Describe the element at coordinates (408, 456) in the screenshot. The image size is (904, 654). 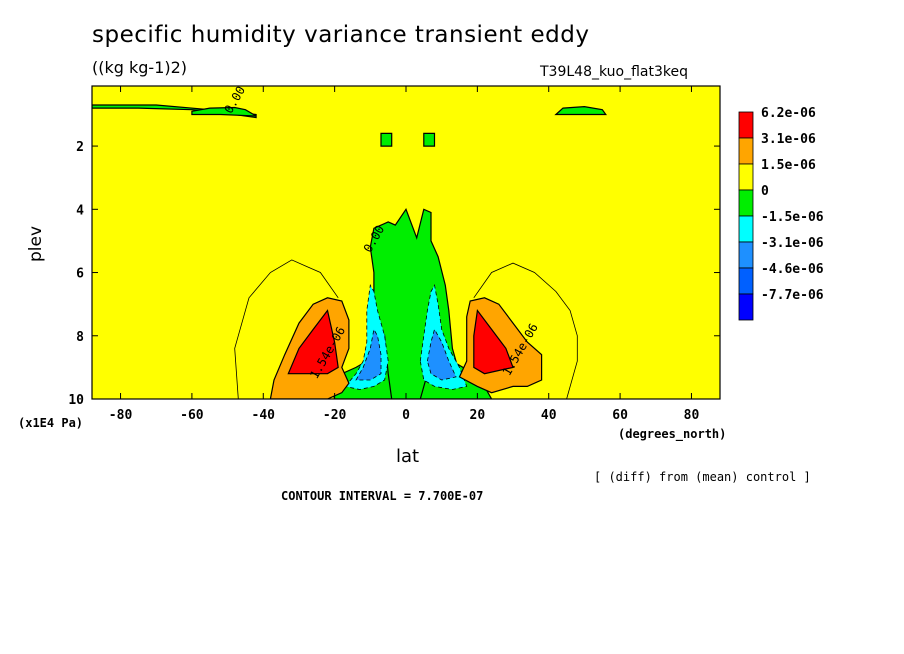
I see `x-axis-label: lat` at that location.